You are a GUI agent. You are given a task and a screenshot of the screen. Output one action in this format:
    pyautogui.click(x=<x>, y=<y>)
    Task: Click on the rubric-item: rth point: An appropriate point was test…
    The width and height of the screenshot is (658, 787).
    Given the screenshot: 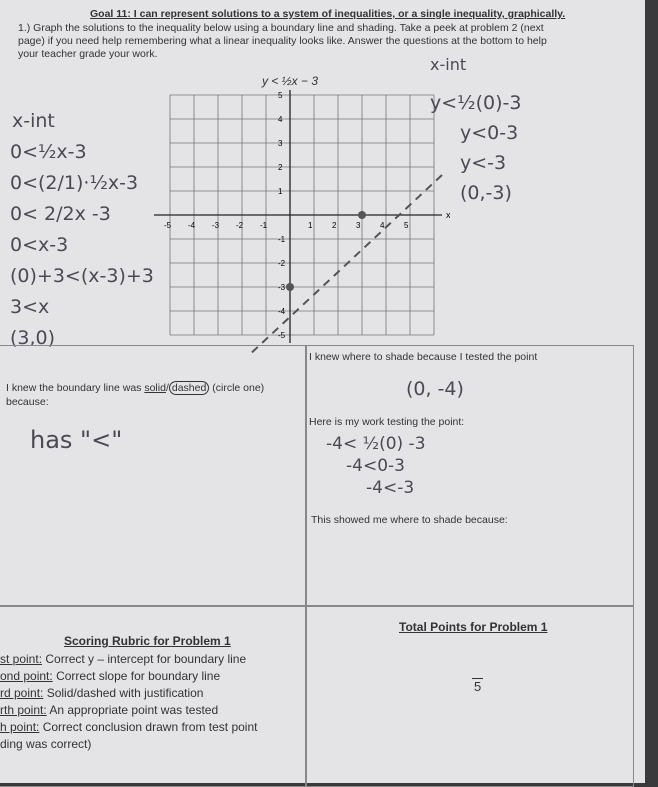 What is the action you would take?
    pyautogui.click(x=109, y=710)
    